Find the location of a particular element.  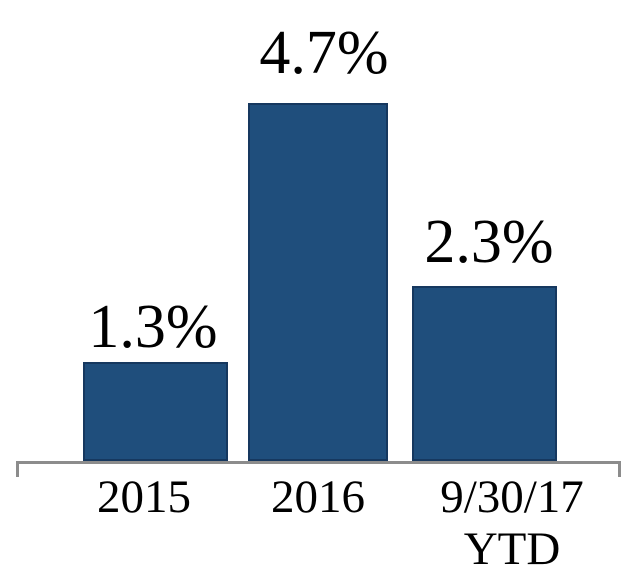

x-axis-line is located at coordinates (318, 462).